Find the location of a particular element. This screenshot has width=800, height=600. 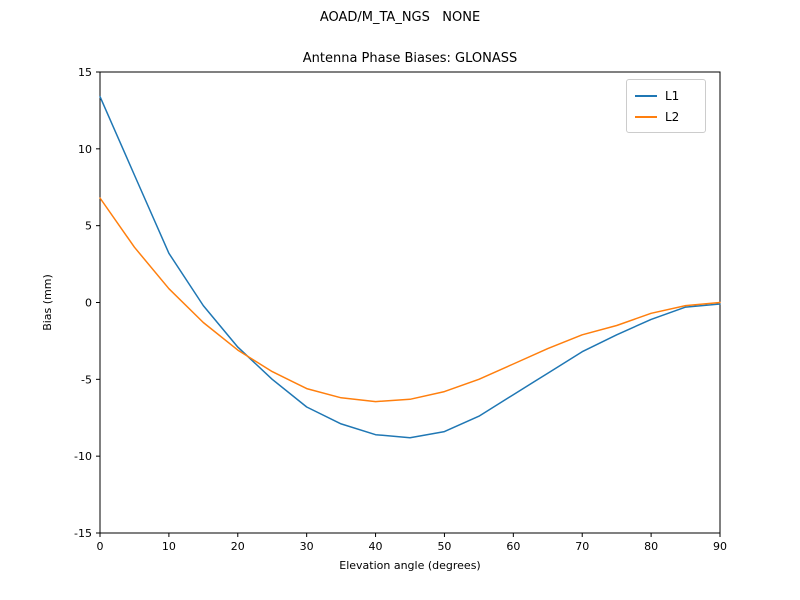

l1-legend-label: L1 is located at coordinates (672, 95).